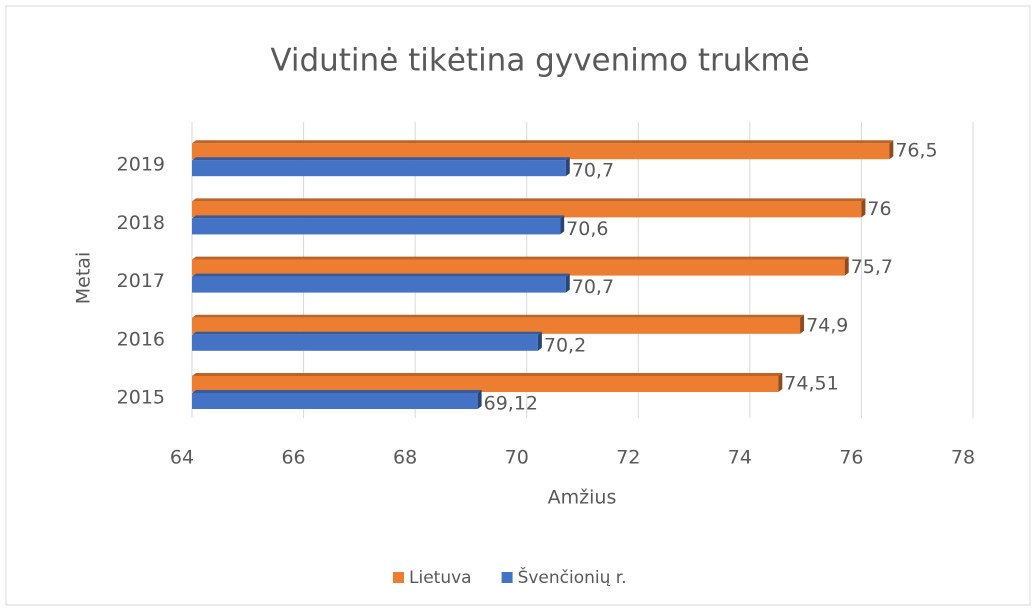 The height and width of the screenshot is (611, 1036). Describe the element at coordinates (141, 339) in the screenshot. I see `y-tick-label: 2016` at that location.